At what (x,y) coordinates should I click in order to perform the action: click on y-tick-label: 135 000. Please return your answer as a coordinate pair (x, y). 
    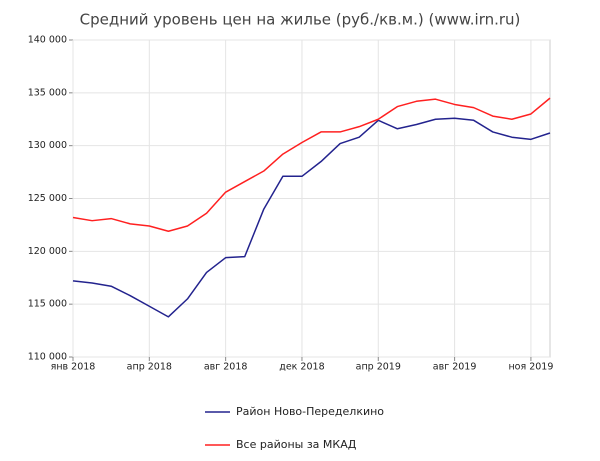
    Looking at the image, I should click on (47, 92).